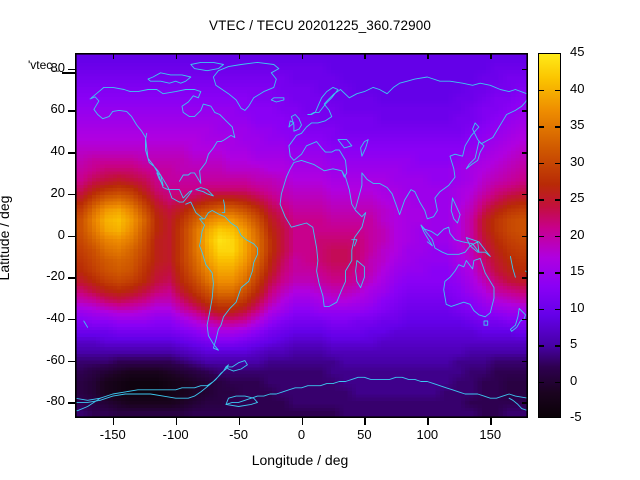 This screenshot has height=480, width=640. What do you see at coordinates (57, 151) in the screenshot?
I see `y-tick-label: 40` at bounding box center [57, 151].